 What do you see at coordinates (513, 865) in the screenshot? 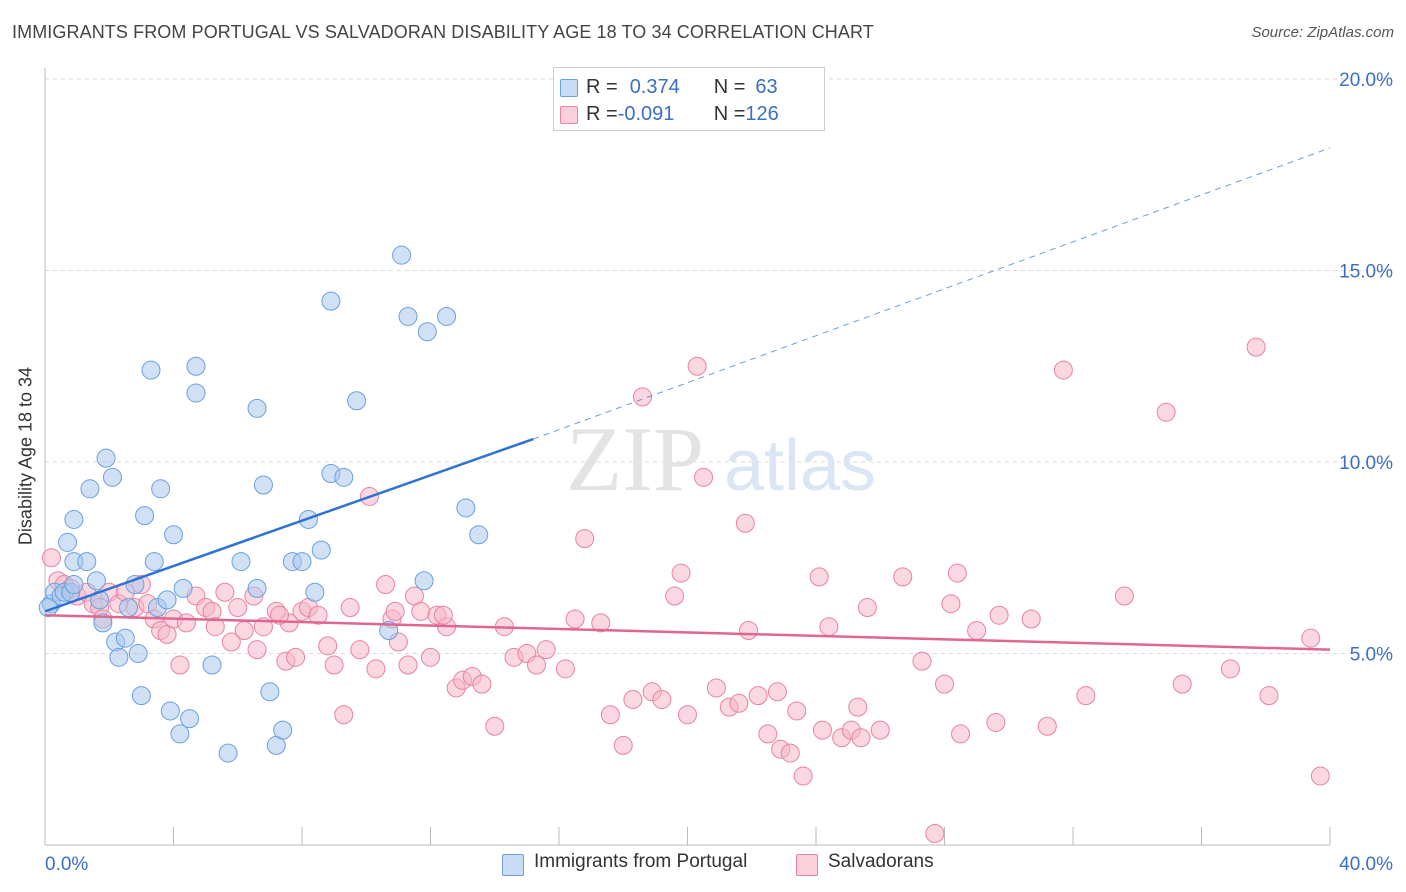
I see `bottom-legend-swatch-portugal` at bounding box center [513, 865].